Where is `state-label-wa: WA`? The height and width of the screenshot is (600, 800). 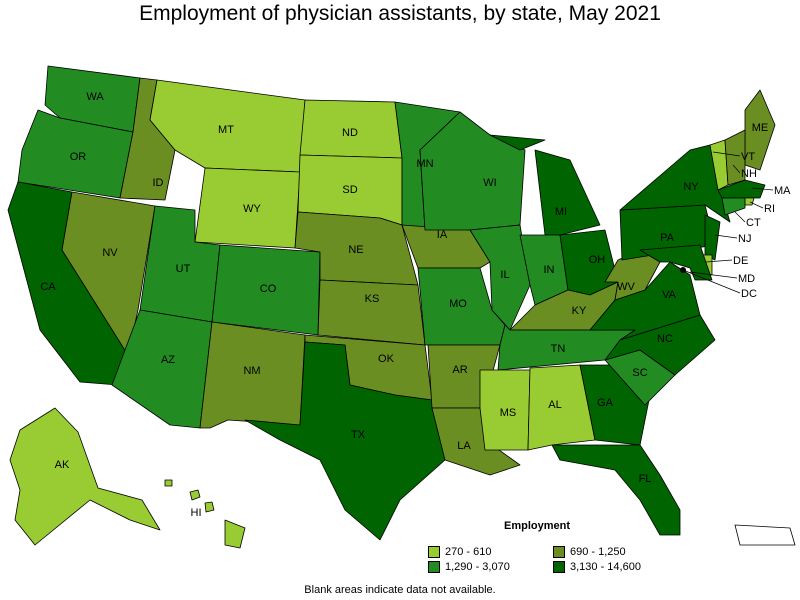 state-label-wa: WA is located at coordinates (95, 97).